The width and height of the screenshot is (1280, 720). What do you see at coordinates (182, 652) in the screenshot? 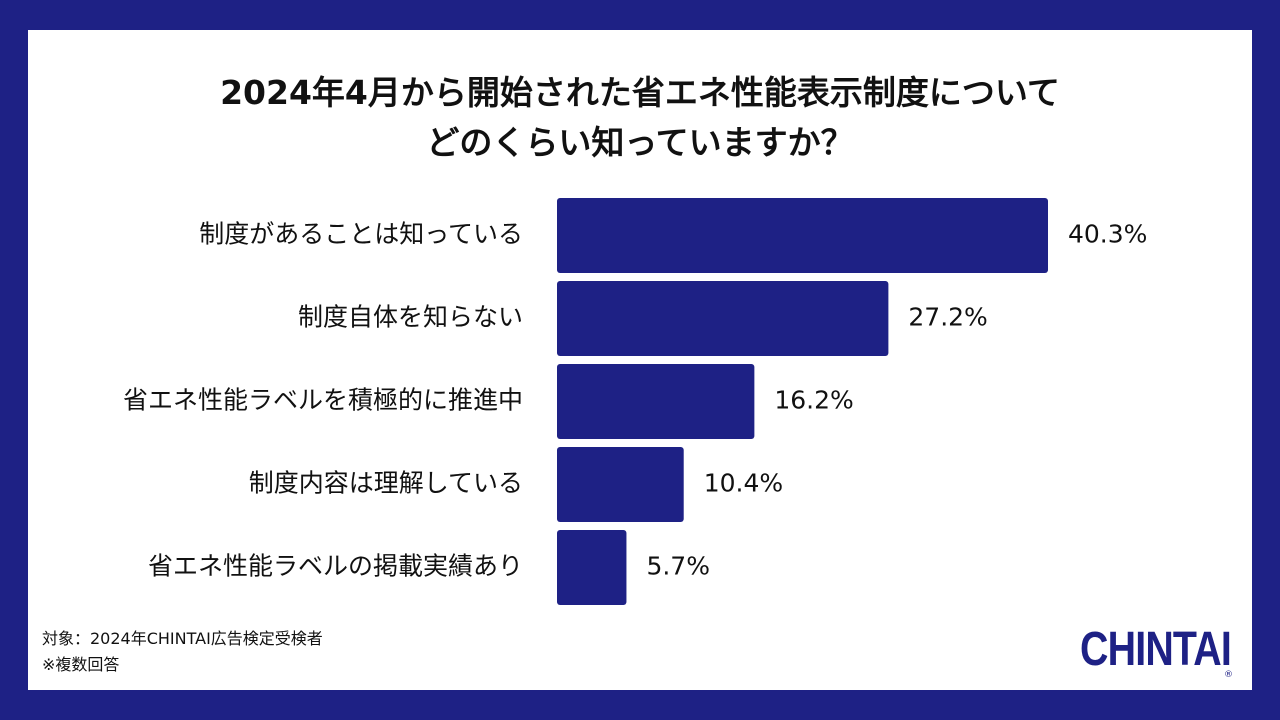
I see `footnote: 対象：2024年CHINTAI広告検定受検者 ※複数回答` at bounding box center [182, 652].